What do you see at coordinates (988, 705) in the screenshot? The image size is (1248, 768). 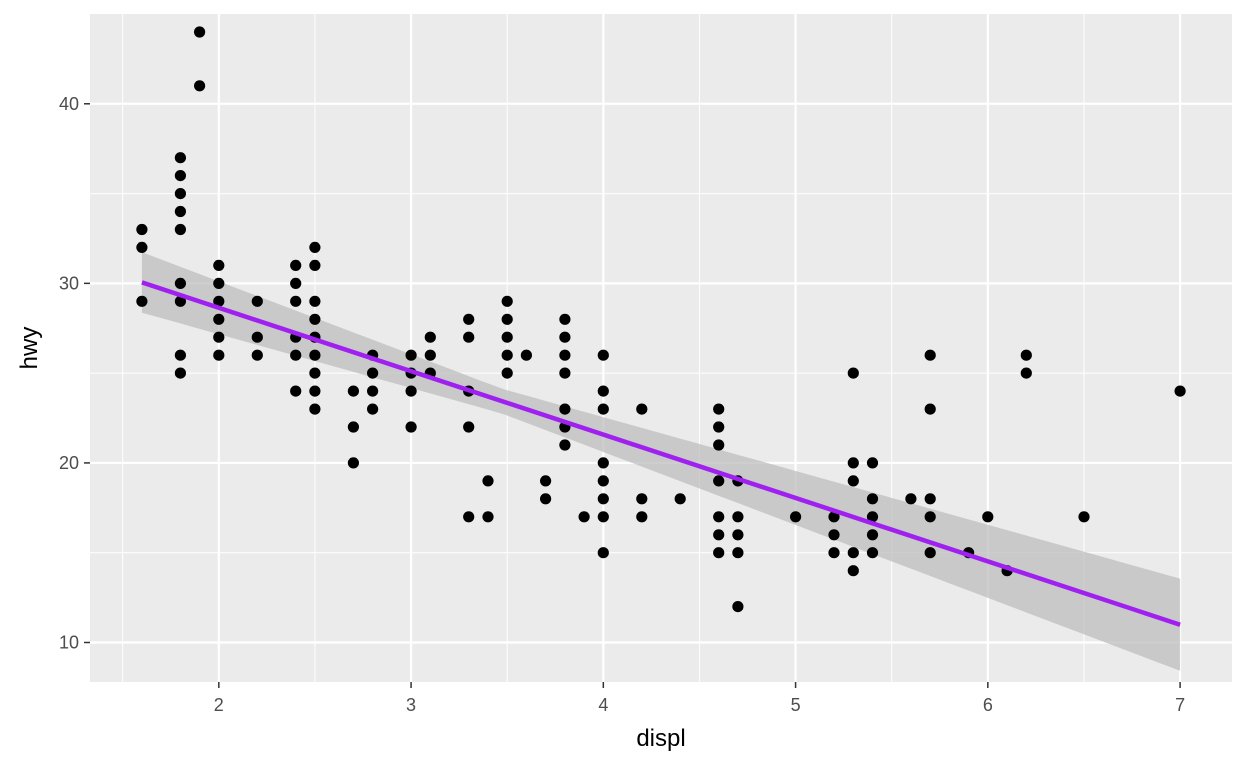 I see `x-tick-label: 6` at bounding box center [988, 705].